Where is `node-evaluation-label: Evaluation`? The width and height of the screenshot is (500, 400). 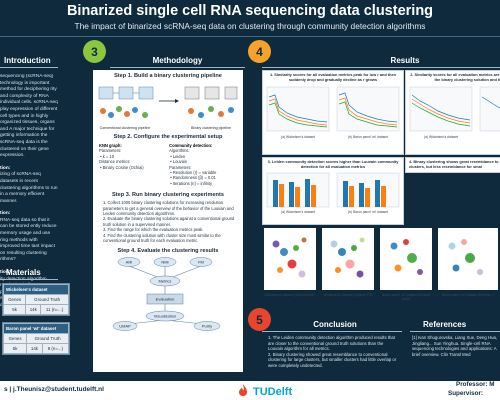 node-evaluation-label: Evaluation is located at coordinates (165, 298).